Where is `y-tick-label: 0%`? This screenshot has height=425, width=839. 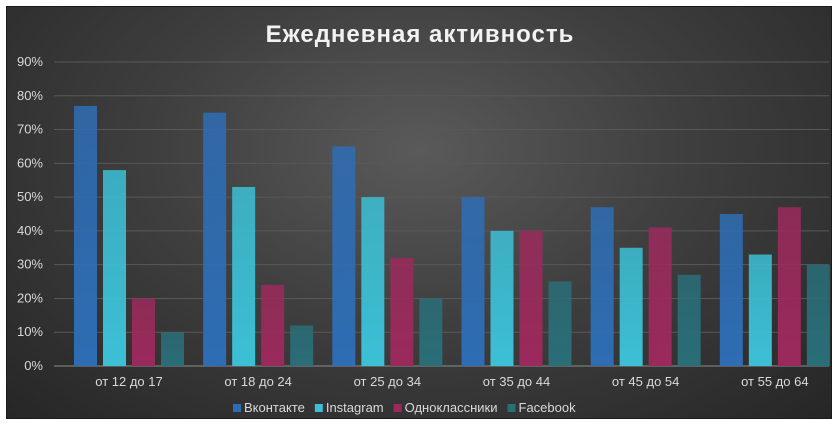
y-tick-label: 0% is located at coordinates (33, 365).